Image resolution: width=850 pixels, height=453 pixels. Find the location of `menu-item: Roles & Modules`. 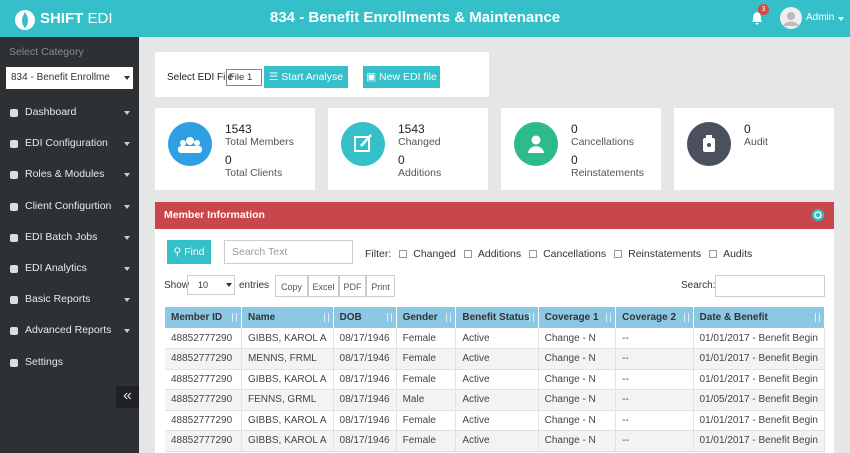

menu-item: Roles & Modules is located at coordinates (69, 174).